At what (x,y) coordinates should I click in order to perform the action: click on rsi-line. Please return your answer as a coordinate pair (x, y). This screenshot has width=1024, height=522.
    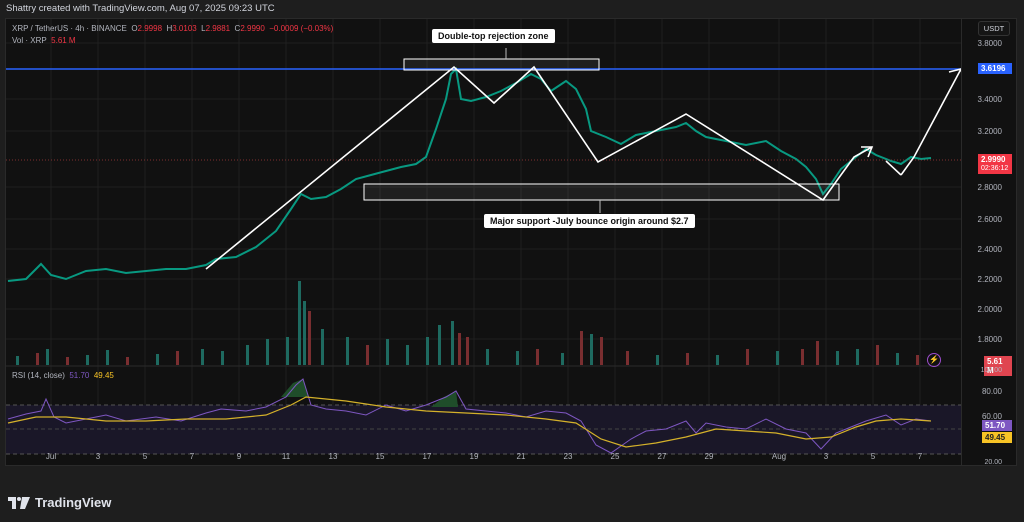
    Looking at the image, I should click on (469, 416).